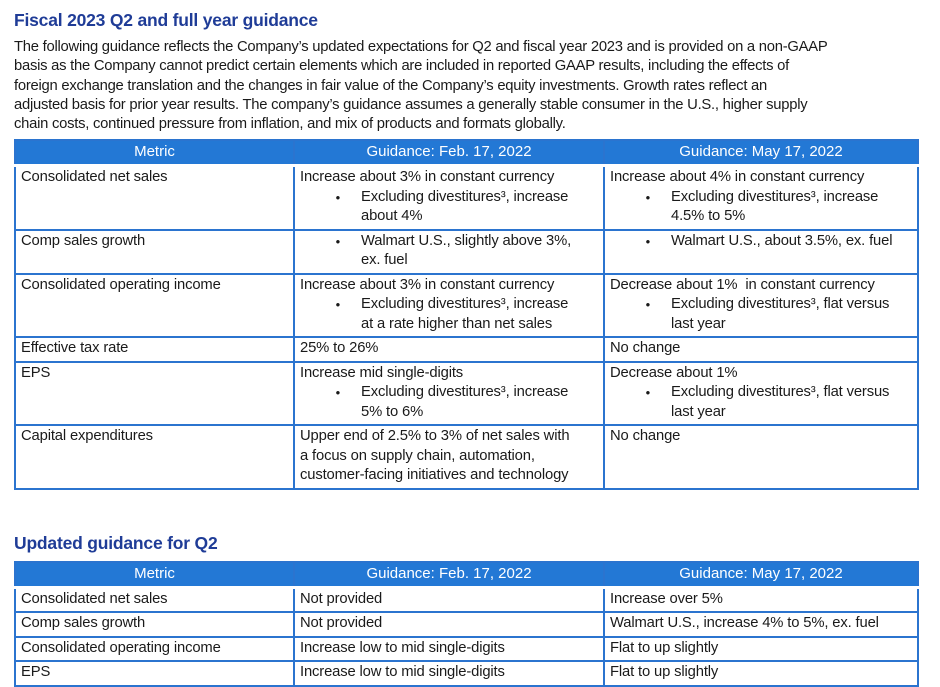  What do you see at coordinates (154, 457) in the screenshot?
I see `metric-cell: Capital expenditures` at bounding box center [154, 457].